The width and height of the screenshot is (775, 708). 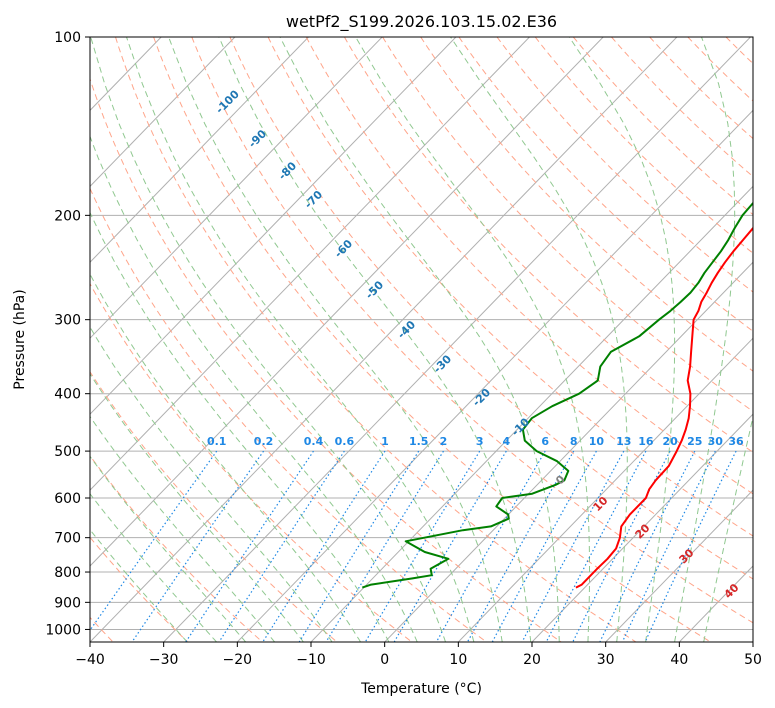 What do you see at coordinates (670, 441) in the screenshot?
I see `mixing-ratio-label: 20` at bounding box center [670, 441].